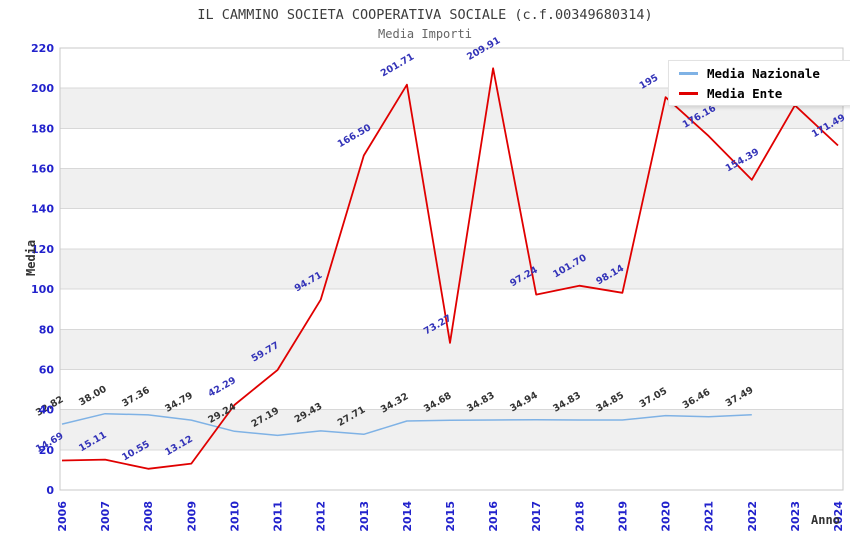  Describe the element at coordinates (47, 369) in the screenshot. I see `y-tick-label: 60` at that location.